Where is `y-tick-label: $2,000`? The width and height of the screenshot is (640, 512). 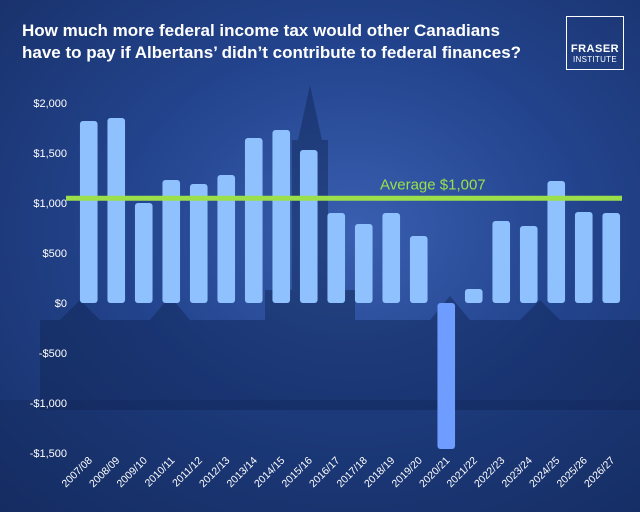
y-tick-label: $2,000 is located at coordinates (50, 104).